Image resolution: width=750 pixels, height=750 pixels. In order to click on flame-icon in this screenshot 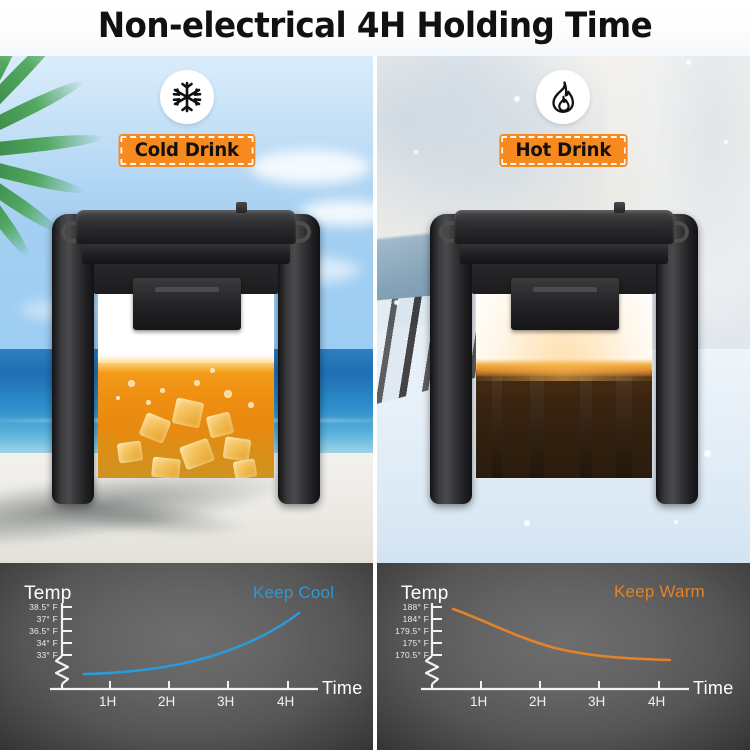, I will do `click(563, 97)`.